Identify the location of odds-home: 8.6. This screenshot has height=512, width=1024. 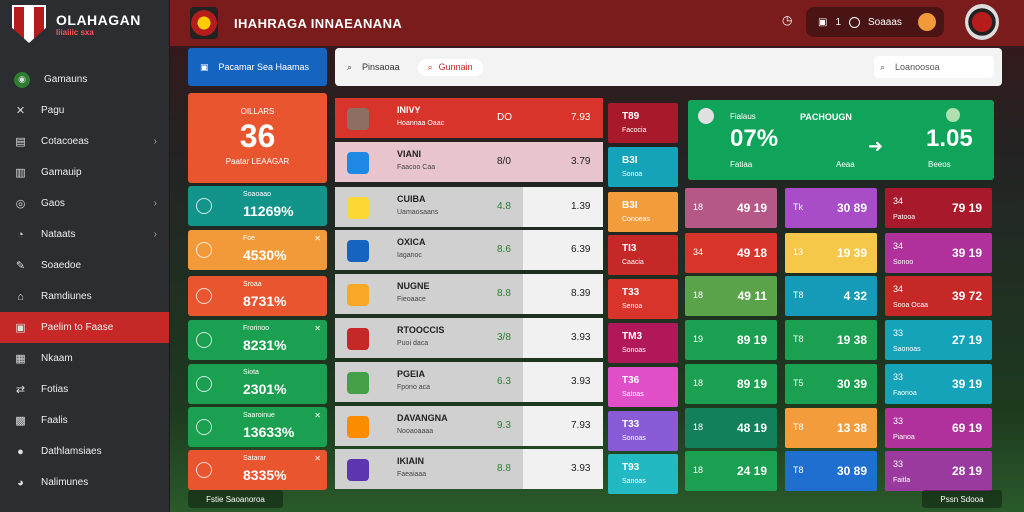
(504, 249).